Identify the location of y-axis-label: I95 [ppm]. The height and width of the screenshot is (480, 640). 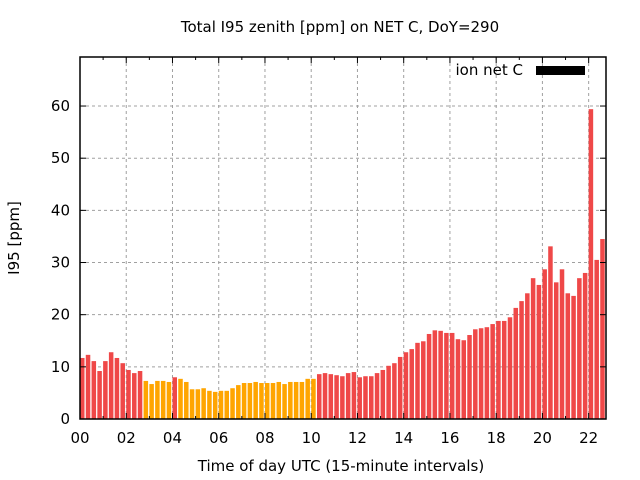
(14, 238).